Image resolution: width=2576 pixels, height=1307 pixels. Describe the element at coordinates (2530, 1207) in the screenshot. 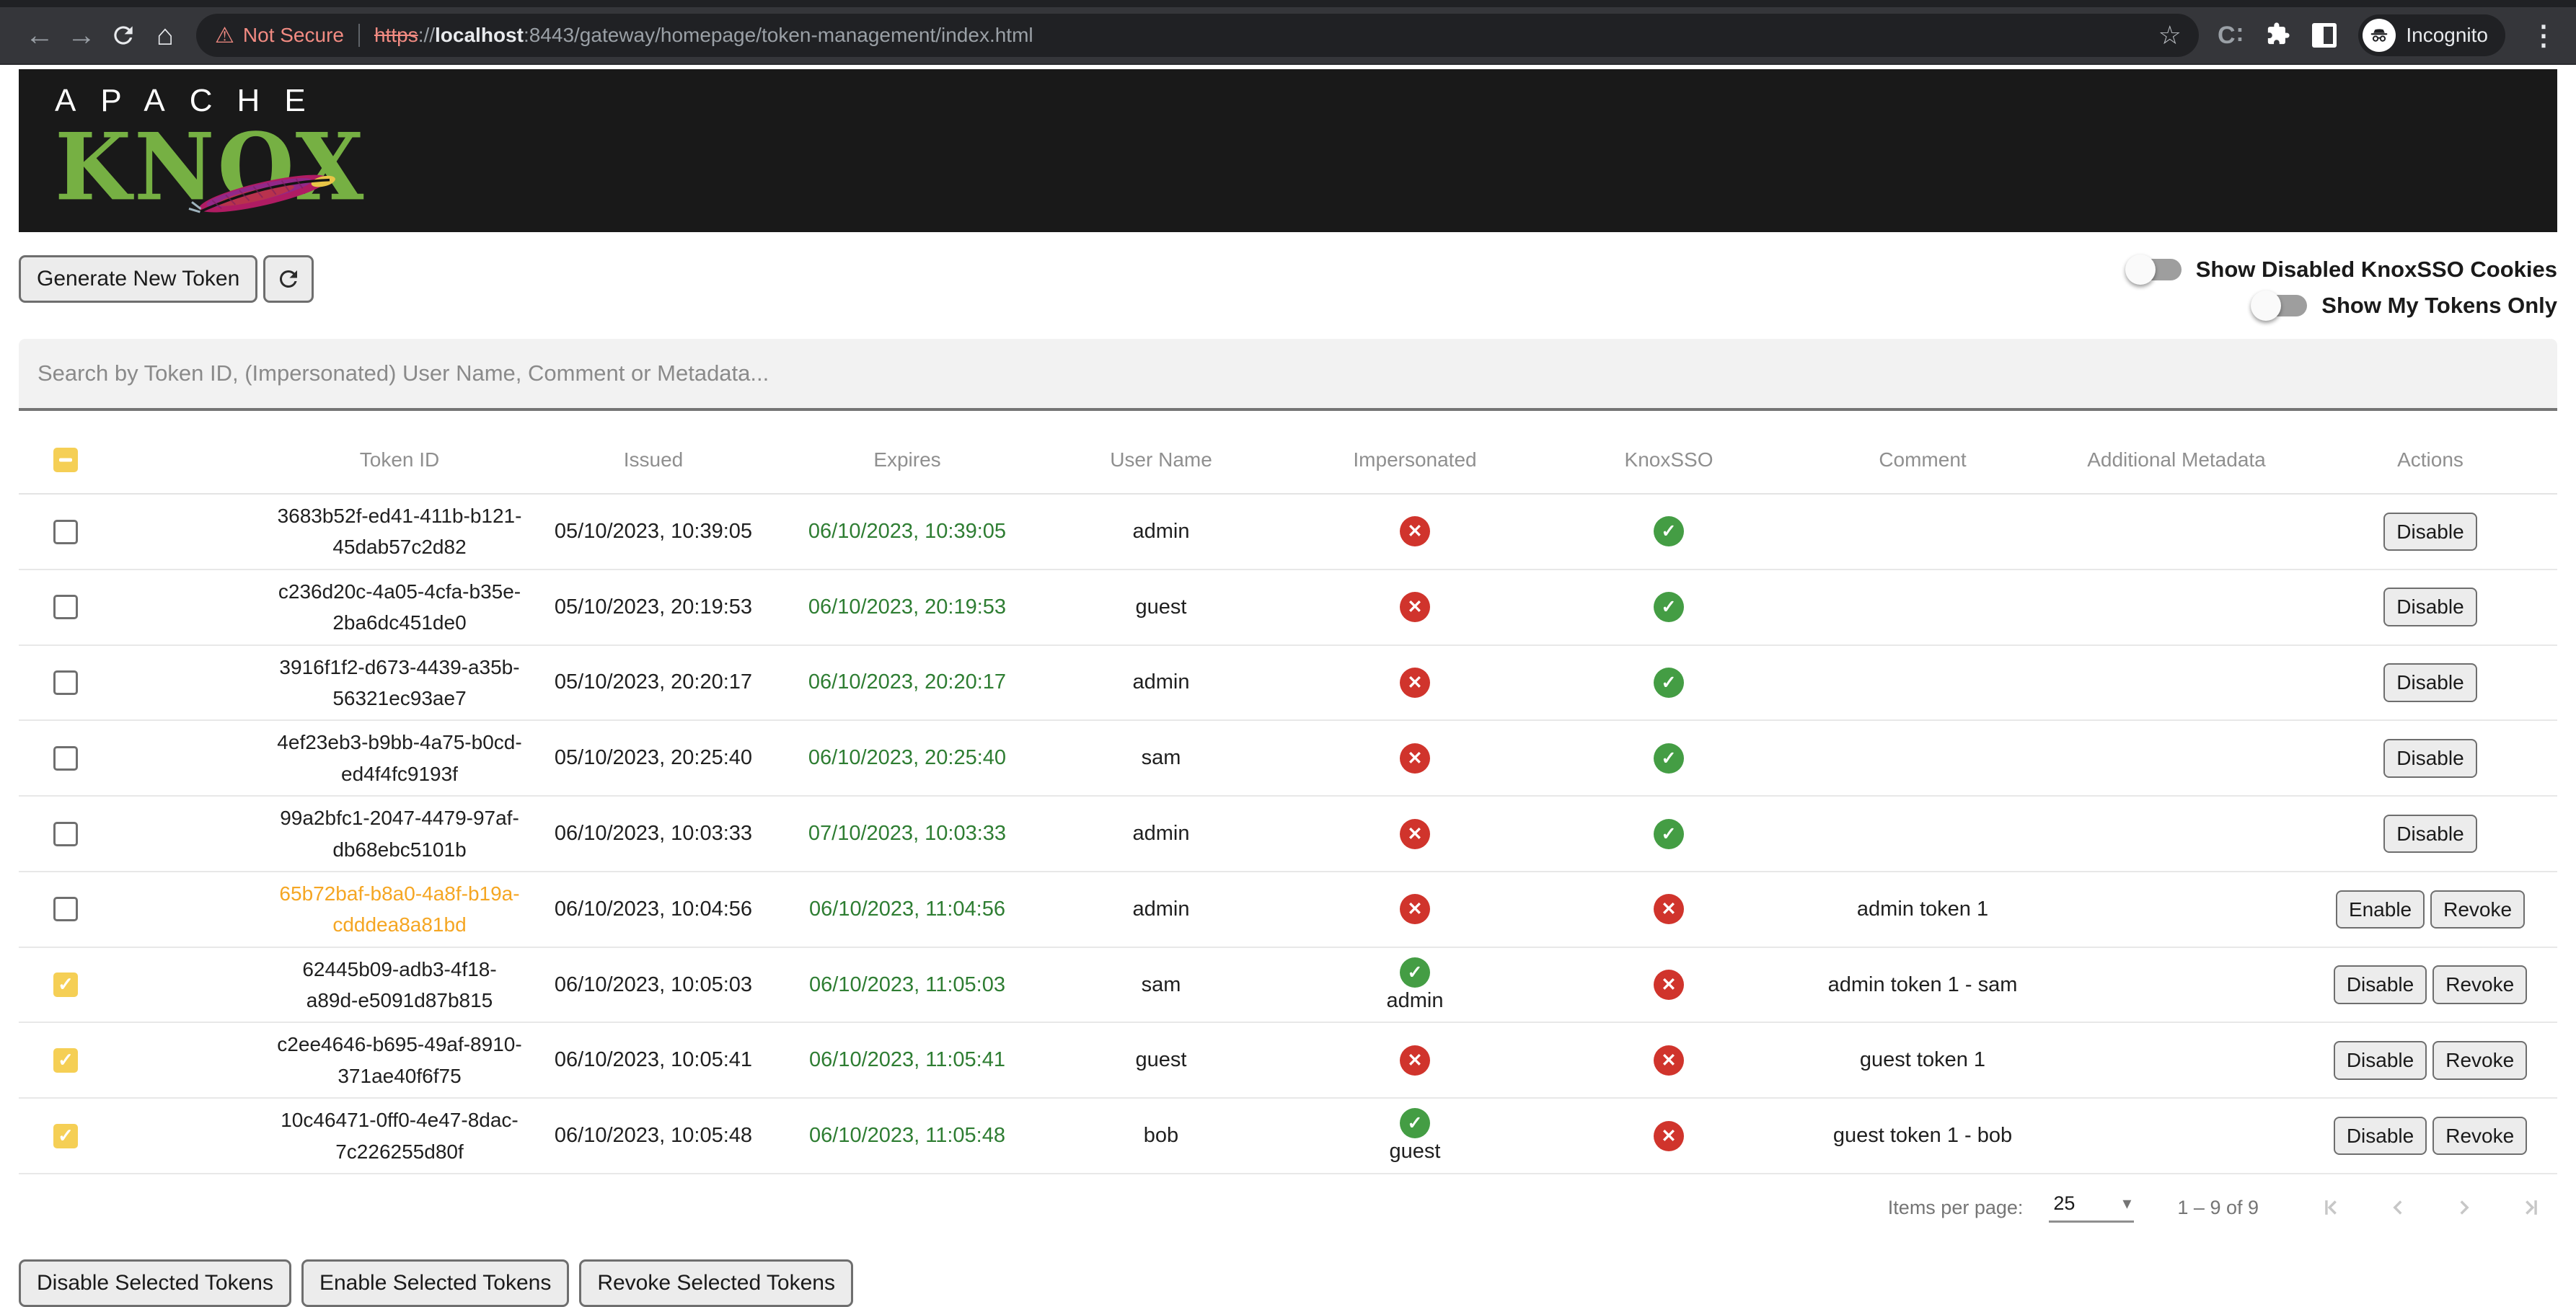

I see `last-page-icon` at that location.